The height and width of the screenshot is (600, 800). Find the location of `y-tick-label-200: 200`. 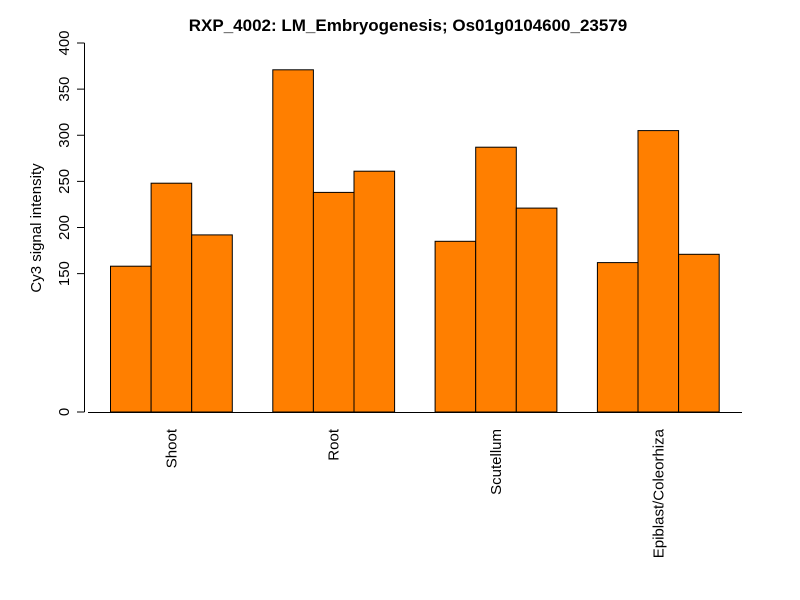

y-tick-label-200: 200 is located at coordinates (64, 227).